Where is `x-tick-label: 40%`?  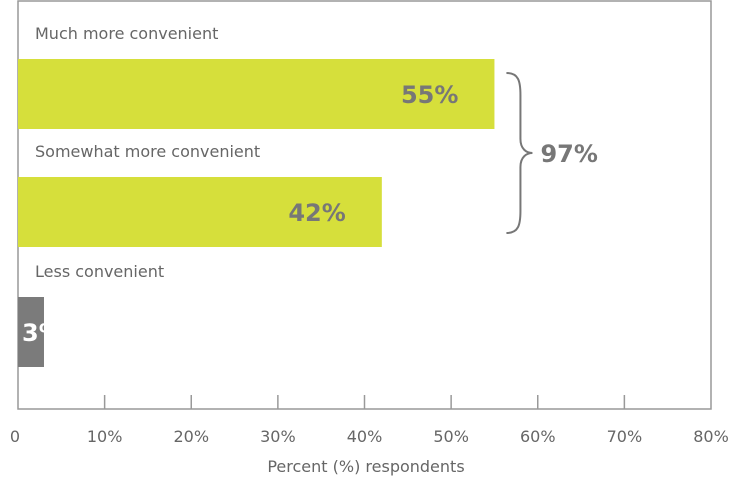 x-tick-label: 40% is located at coordinates (365, 436).